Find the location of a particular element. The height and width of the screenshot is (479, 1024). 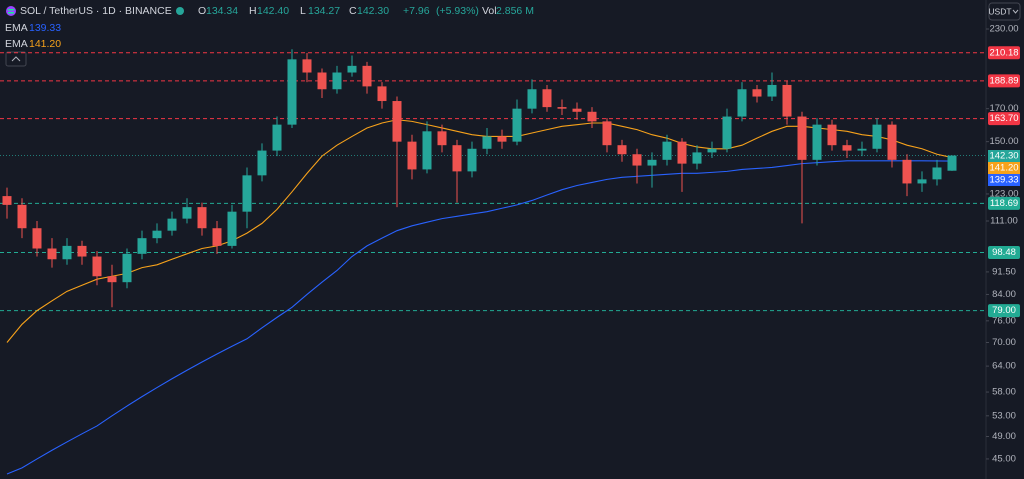

y-tick-label: 84.00 is located at coordinates (1004, 294).